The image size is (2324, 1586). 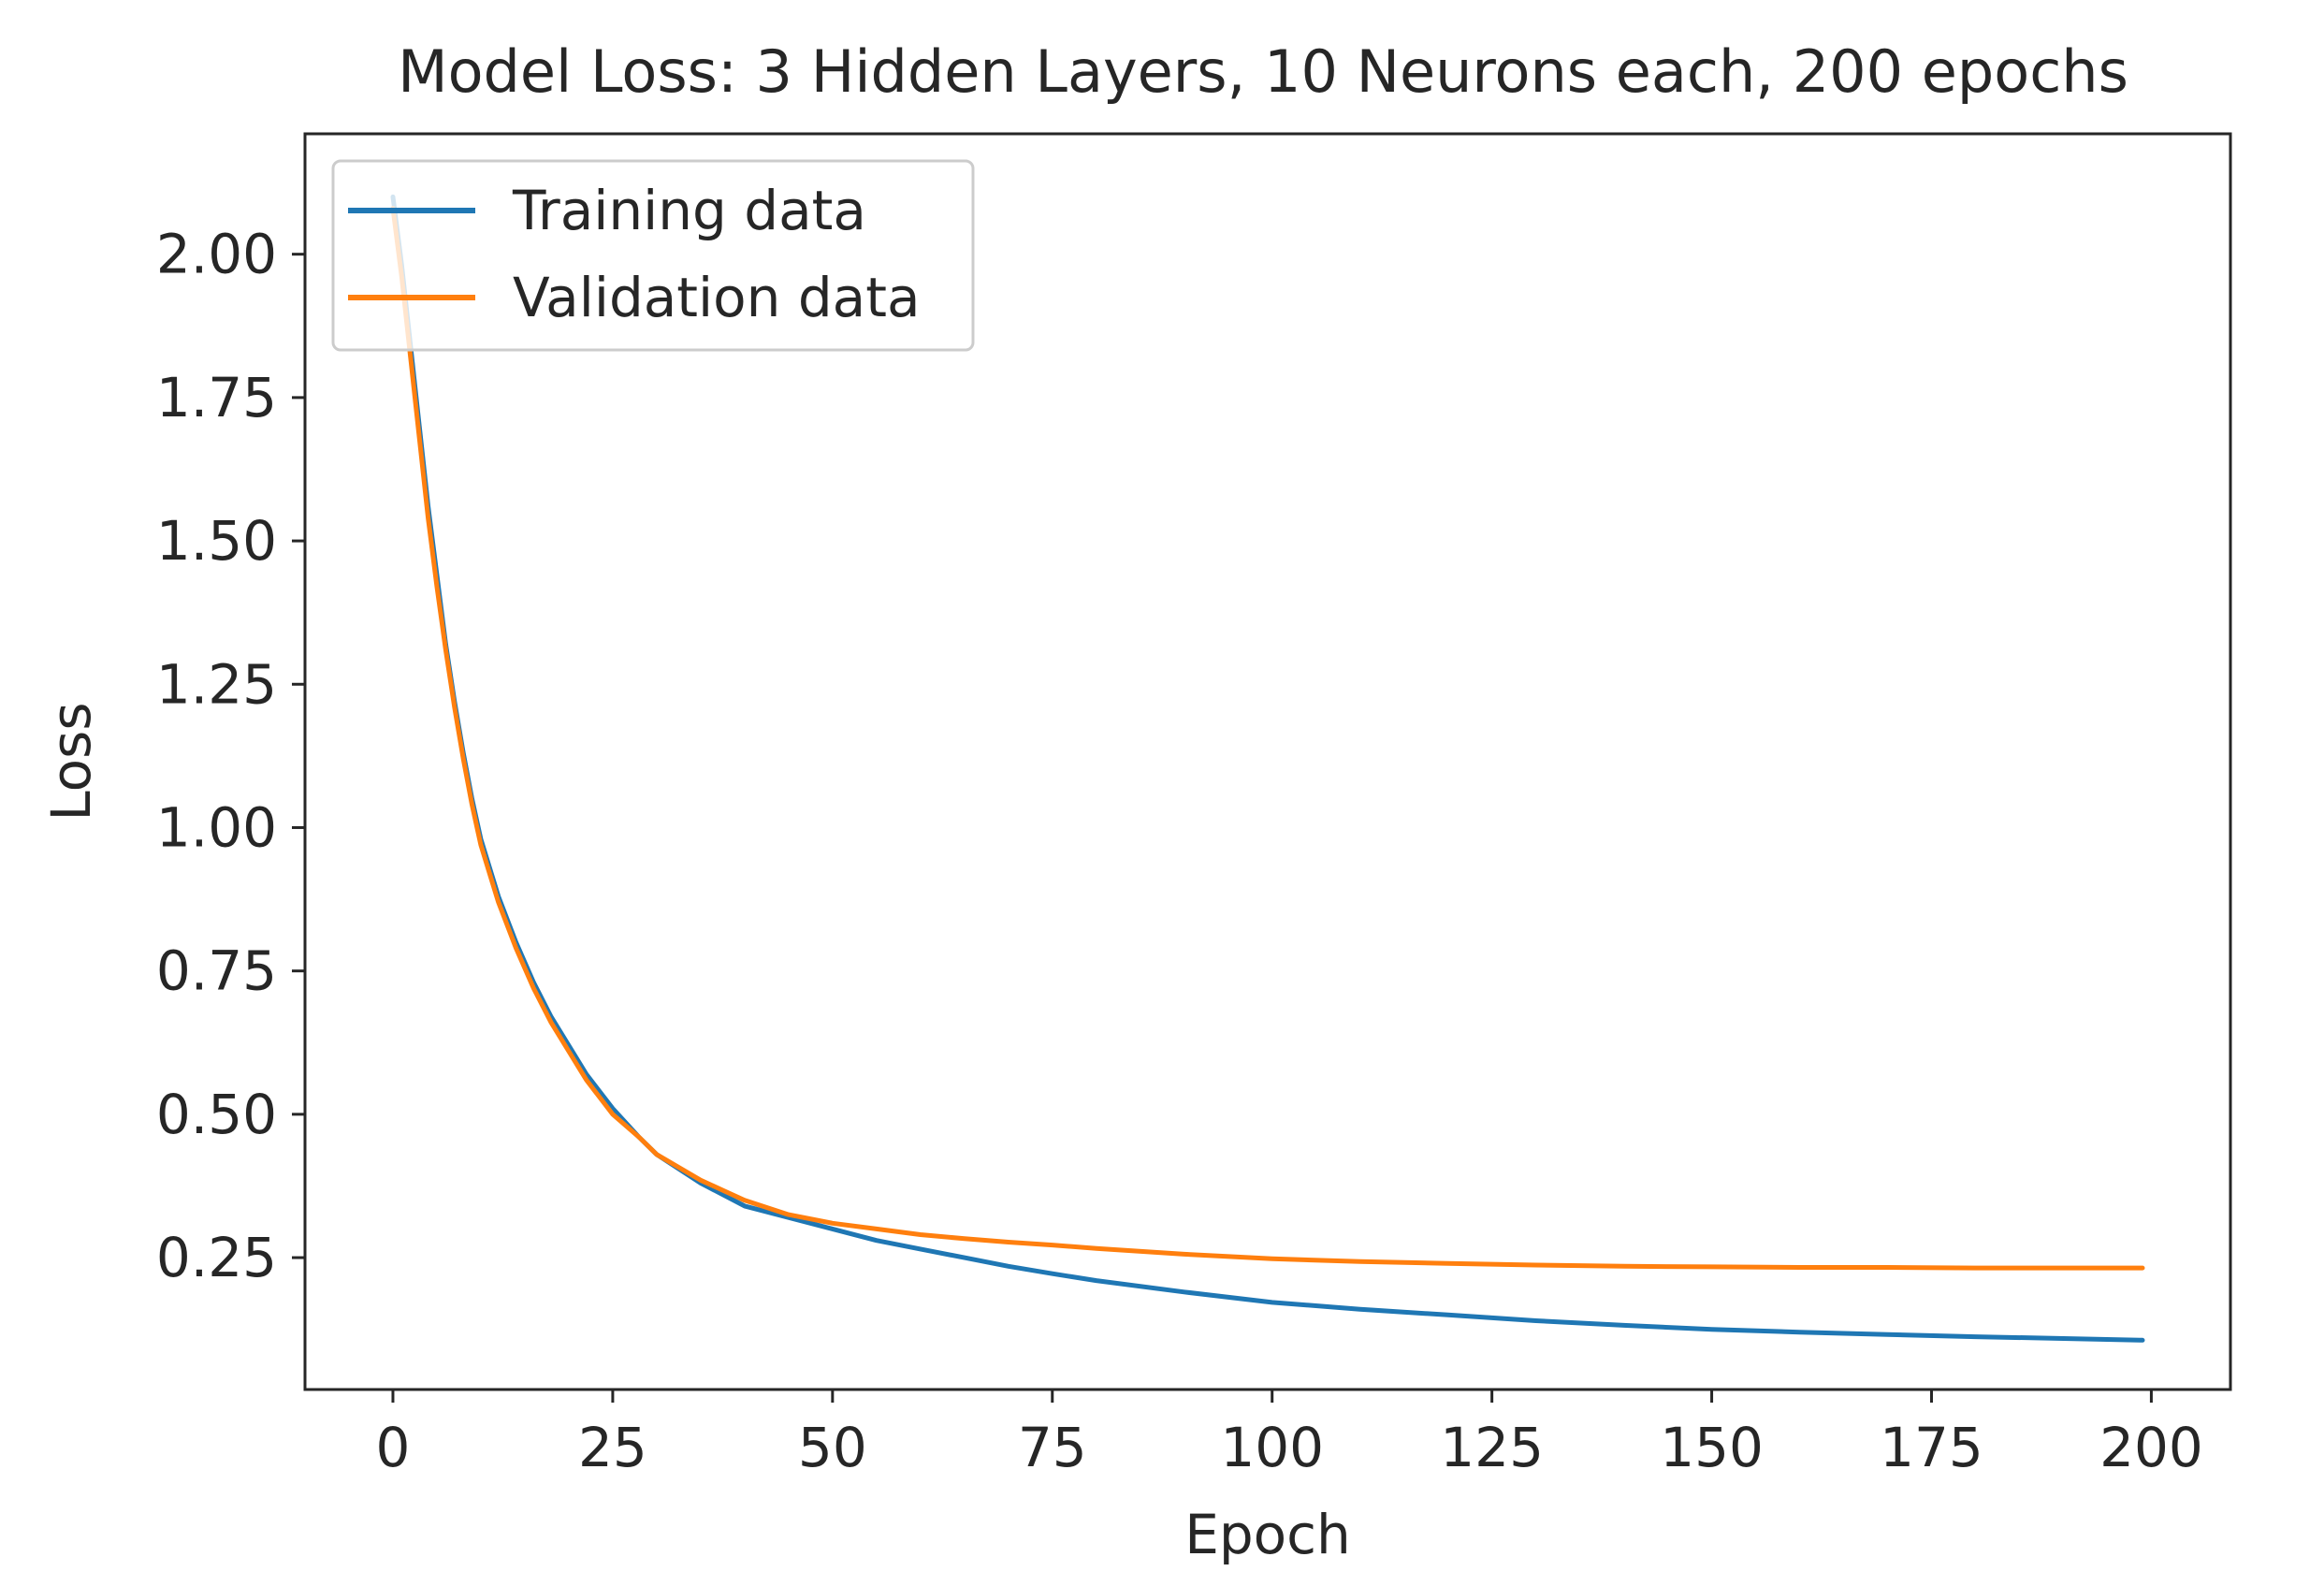 I want to click on x-axis: 0 25 50 75 100 125 150 175 200, so click(x=1290, y=1434).